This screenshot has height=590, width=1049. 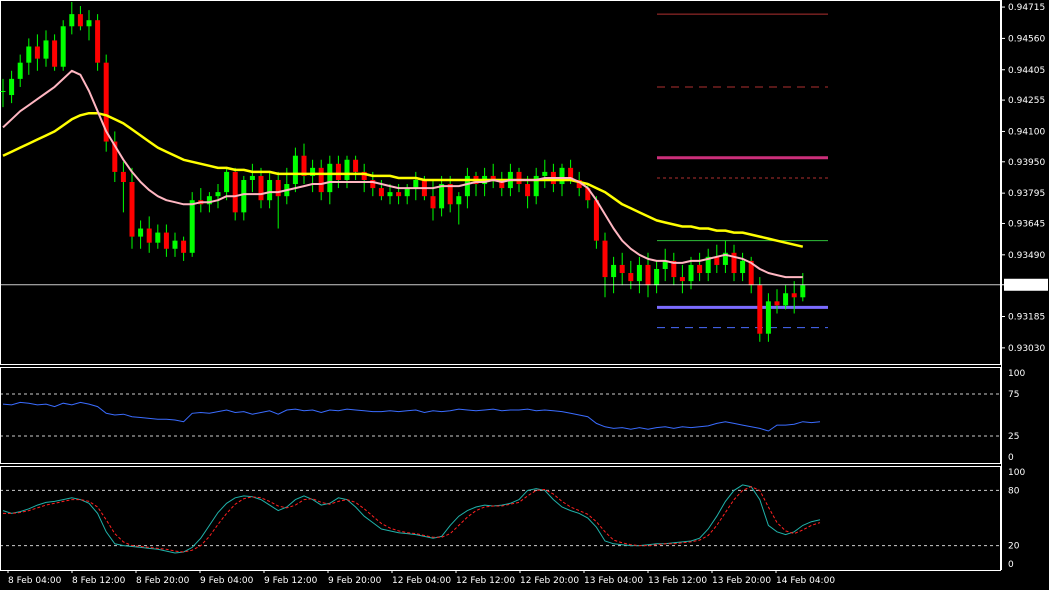 I want to click on rsi-tick-label: 75, so click(x=1013, y=395).